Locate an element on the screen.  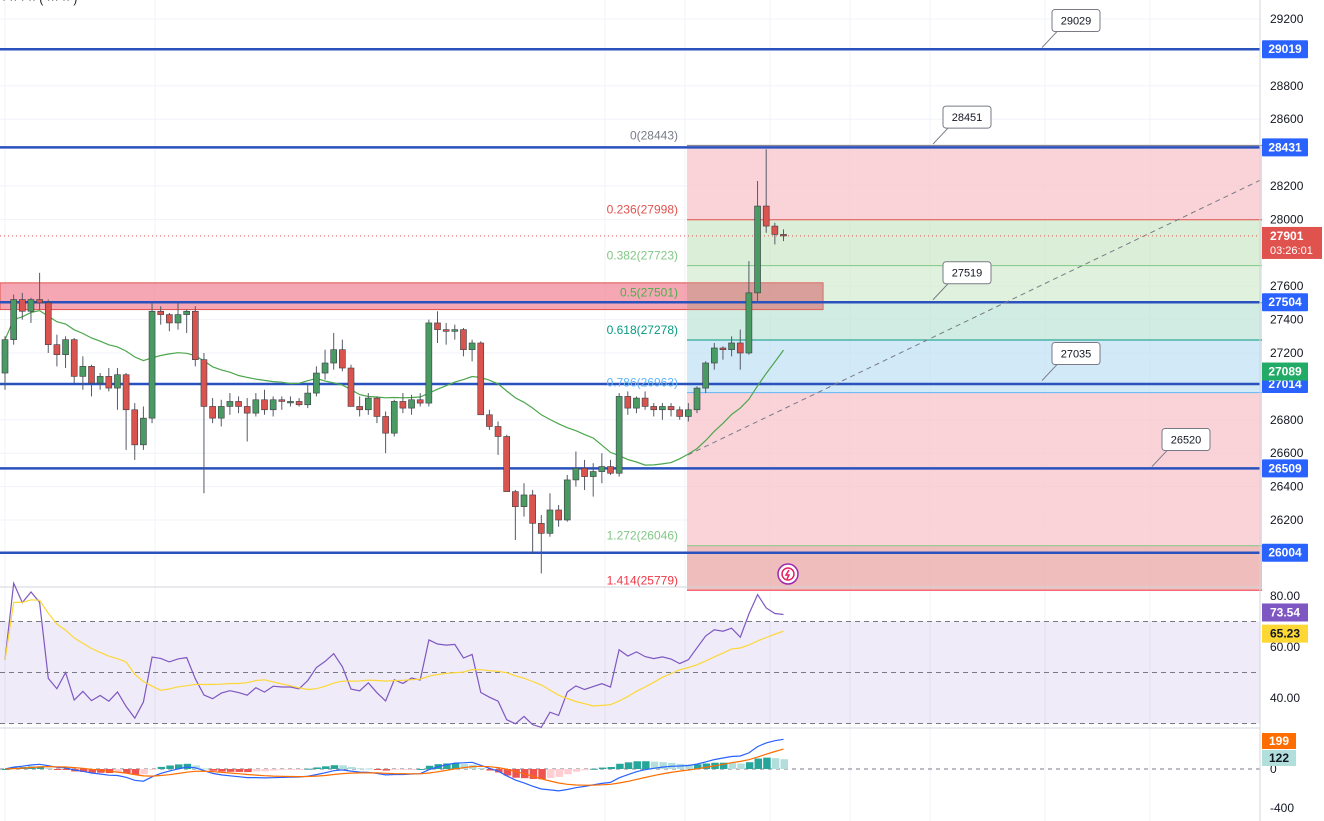
macd-axis-label: -400 is located at coordinates (1282, 808).